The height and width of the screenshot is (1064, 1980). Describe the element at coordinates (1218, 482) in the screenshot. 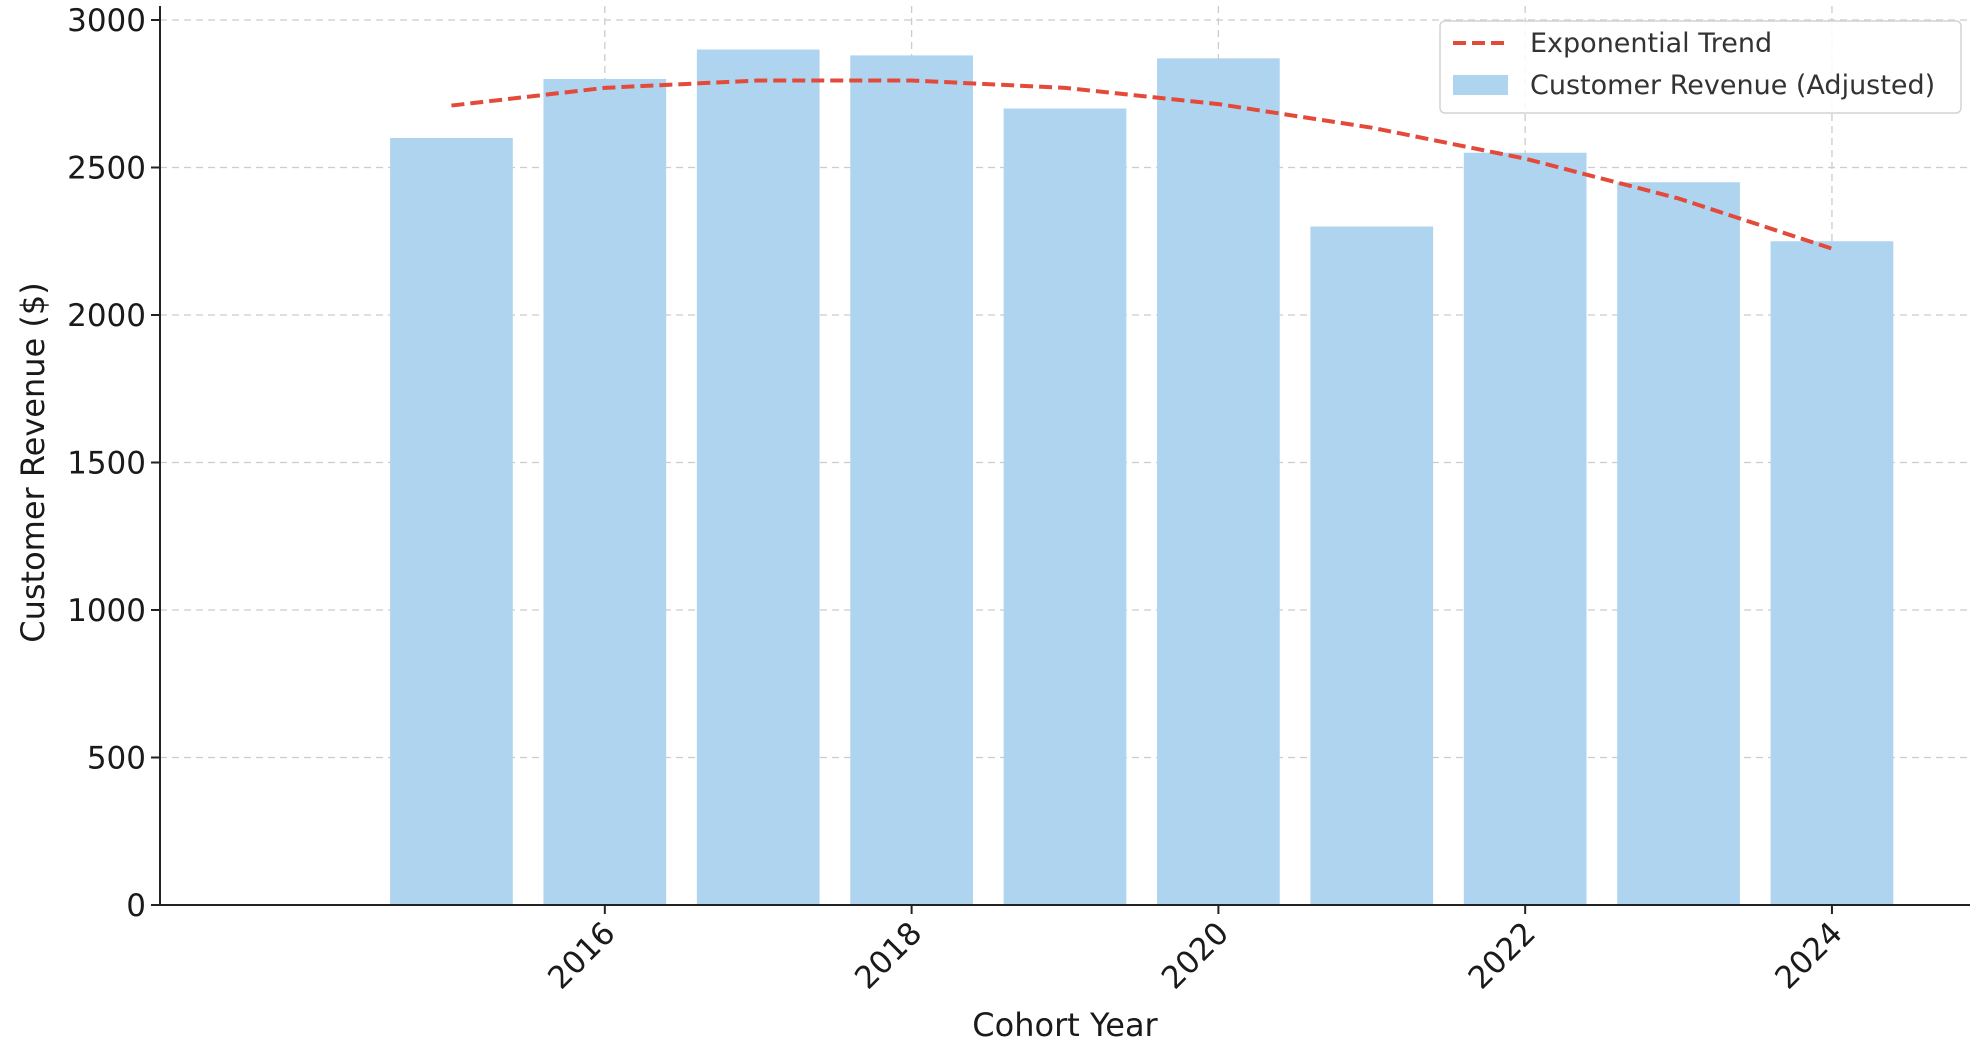

I see `bar-2020` at that location.